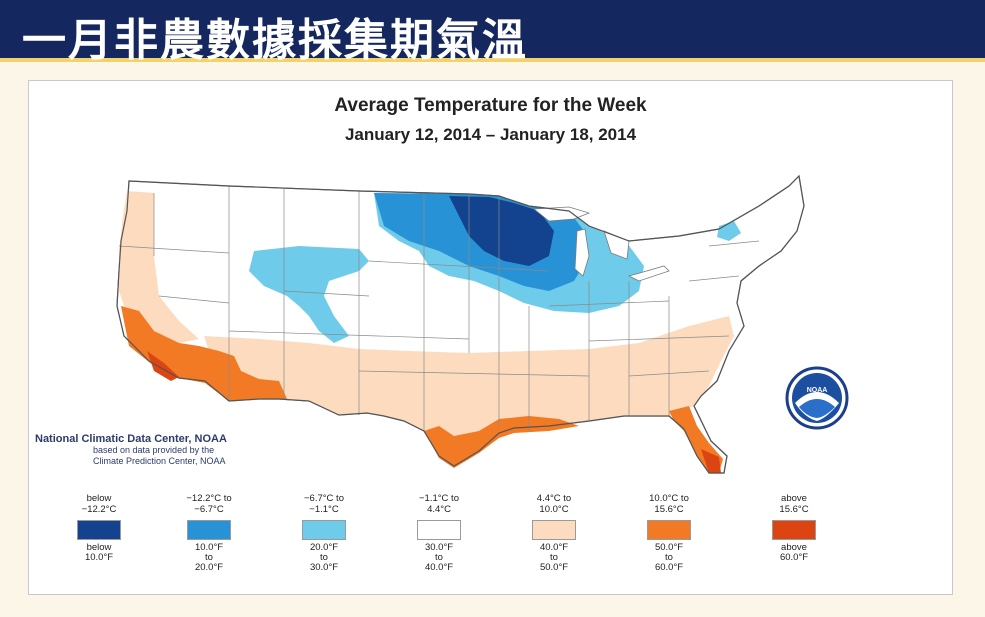 The image size is (985, 617). Describe the element at coordinates (490, 105) in the screenshot. I see `map-title: Average Temperature for the Week` at that location.